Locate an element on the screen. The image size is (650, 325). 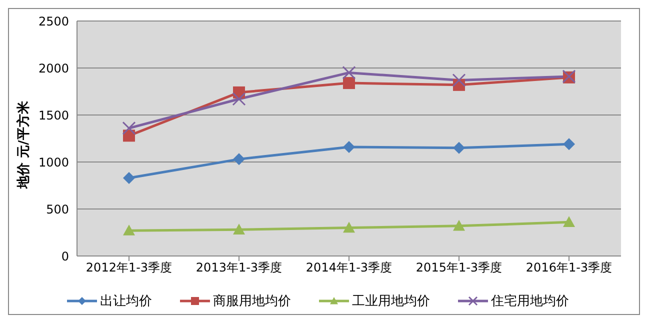
x-tick-label: 2014年1-3季度 is located at coordinates (349, 267).